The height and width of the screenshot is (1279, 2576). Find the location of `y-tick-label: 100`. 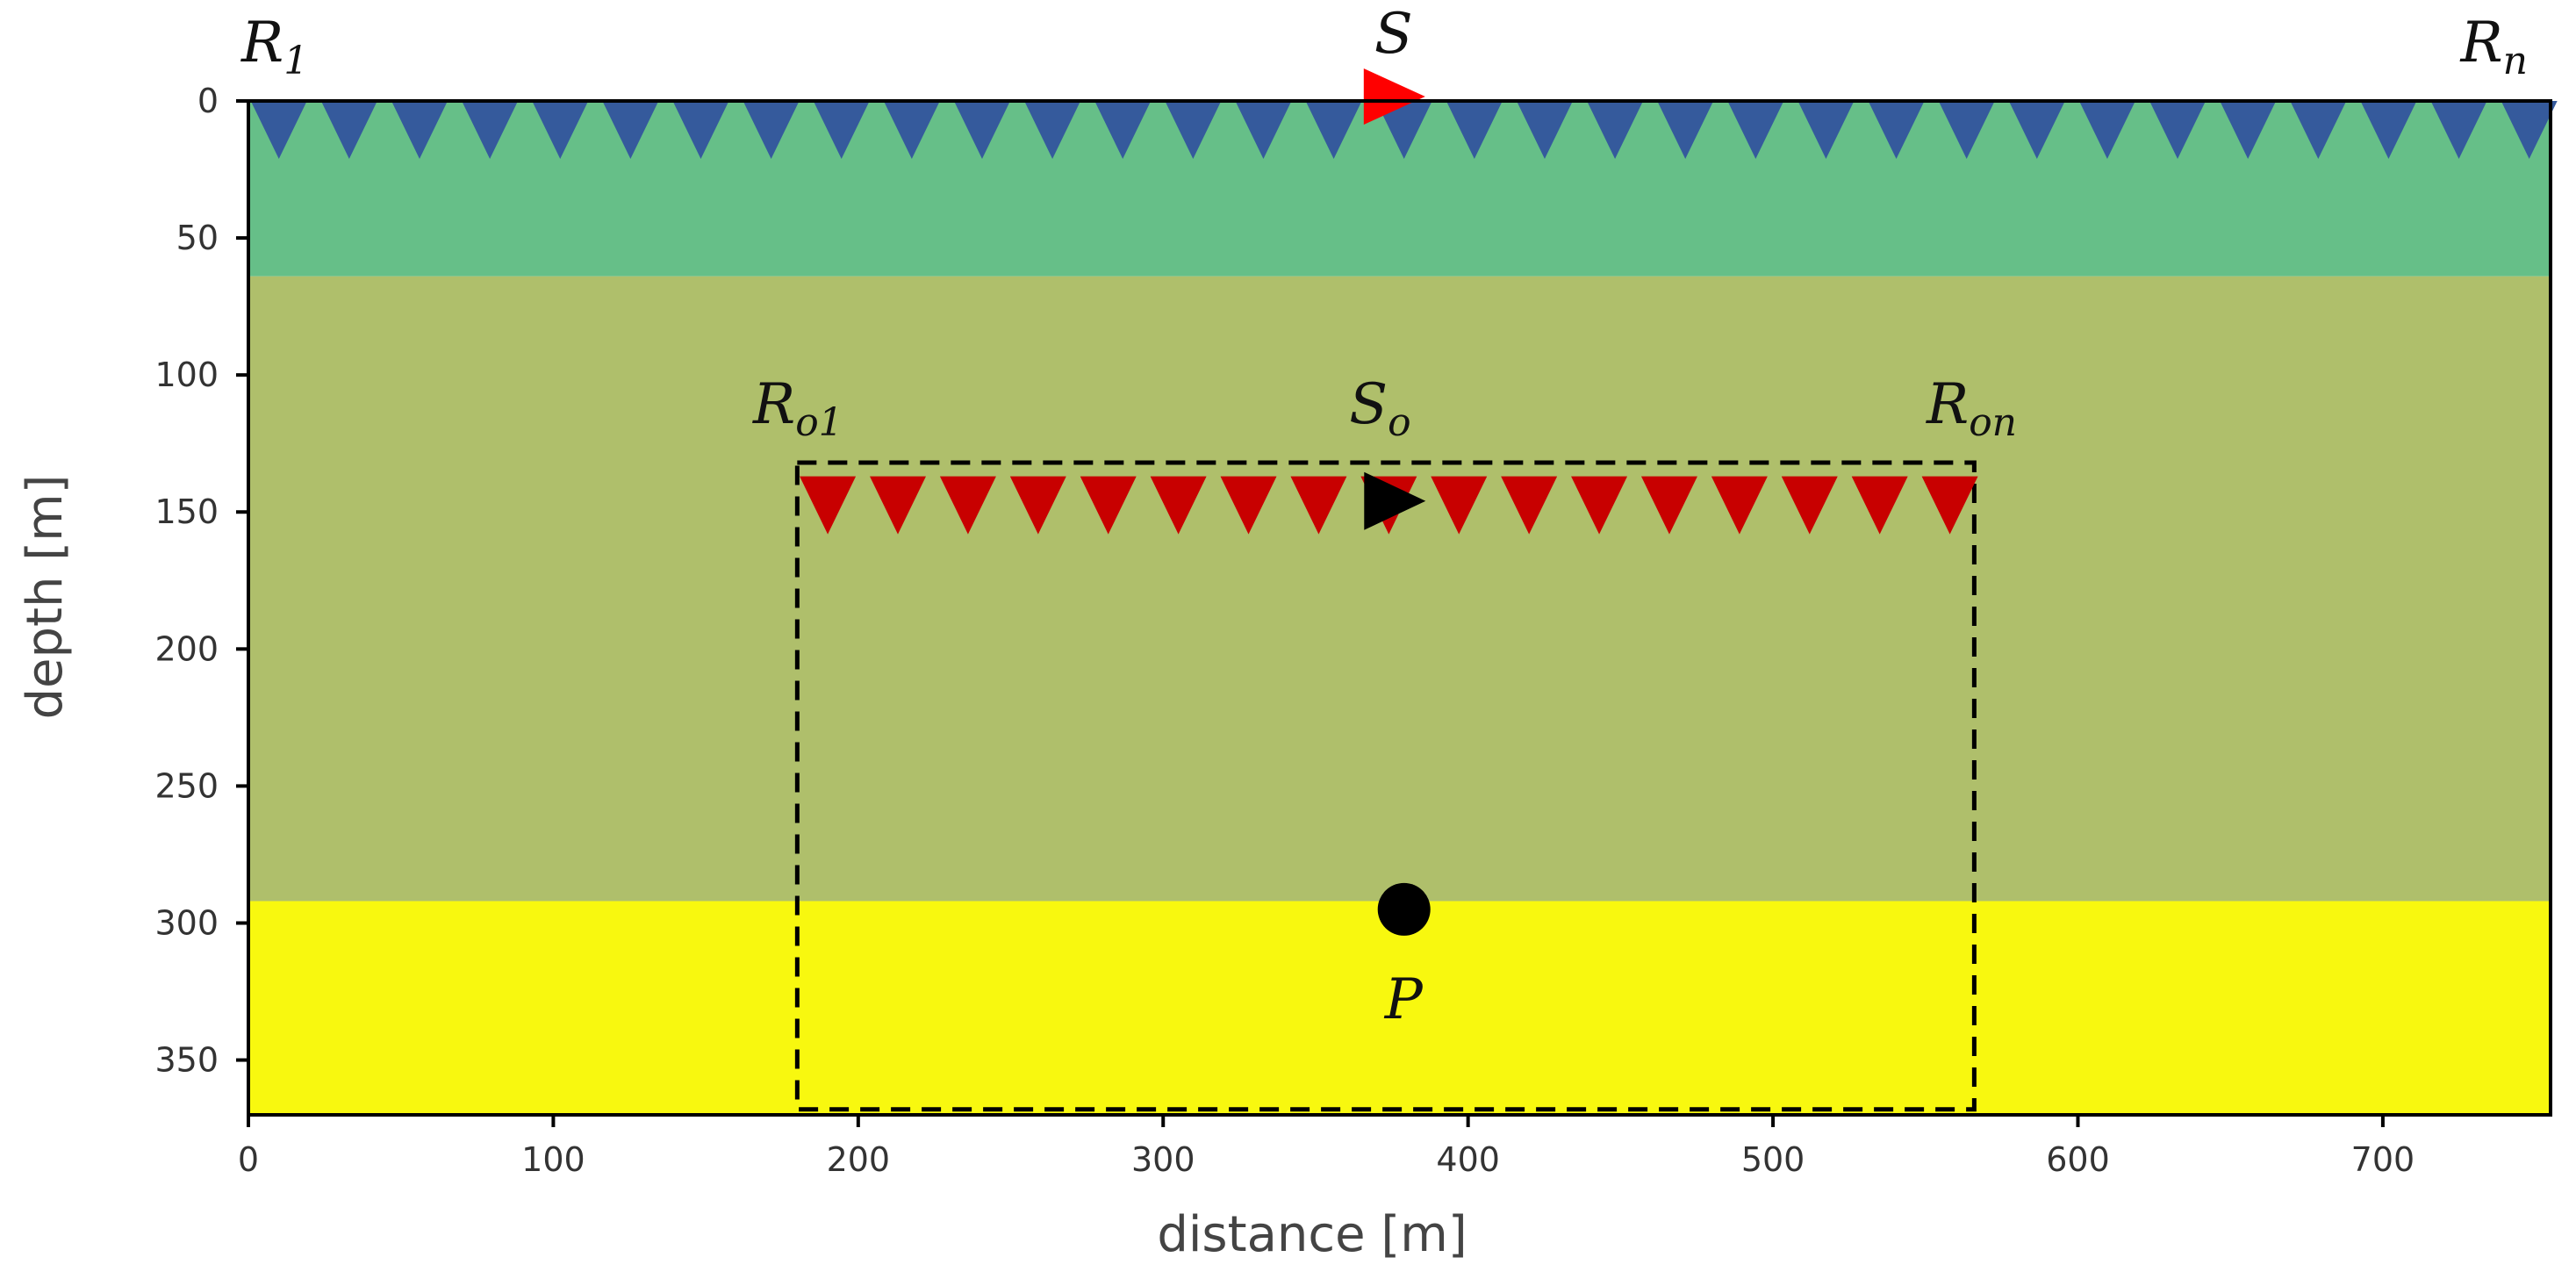

y-tick-label: 100 is located at coordinates (186, 375).